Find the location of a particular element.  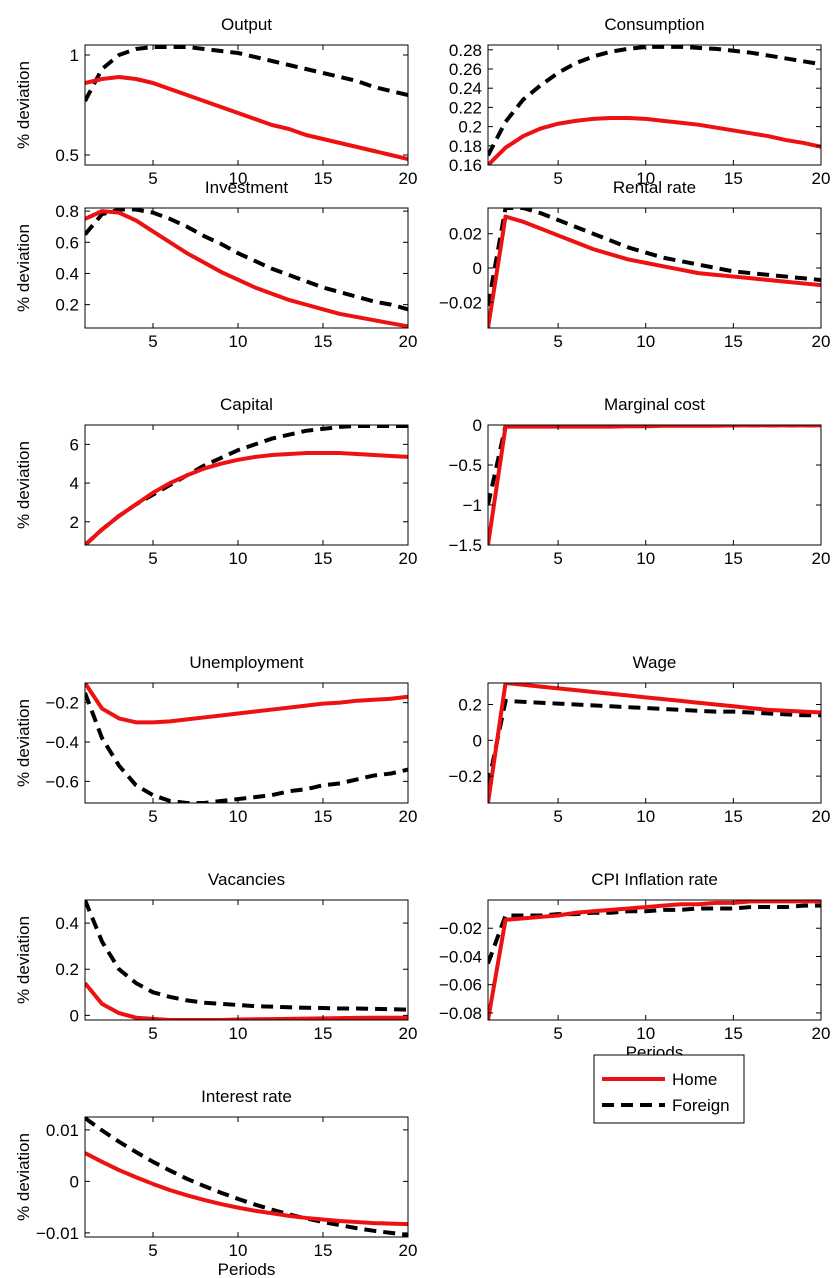

interest-rate-ytick-label: 0 is located at coordinates (74, 1181).